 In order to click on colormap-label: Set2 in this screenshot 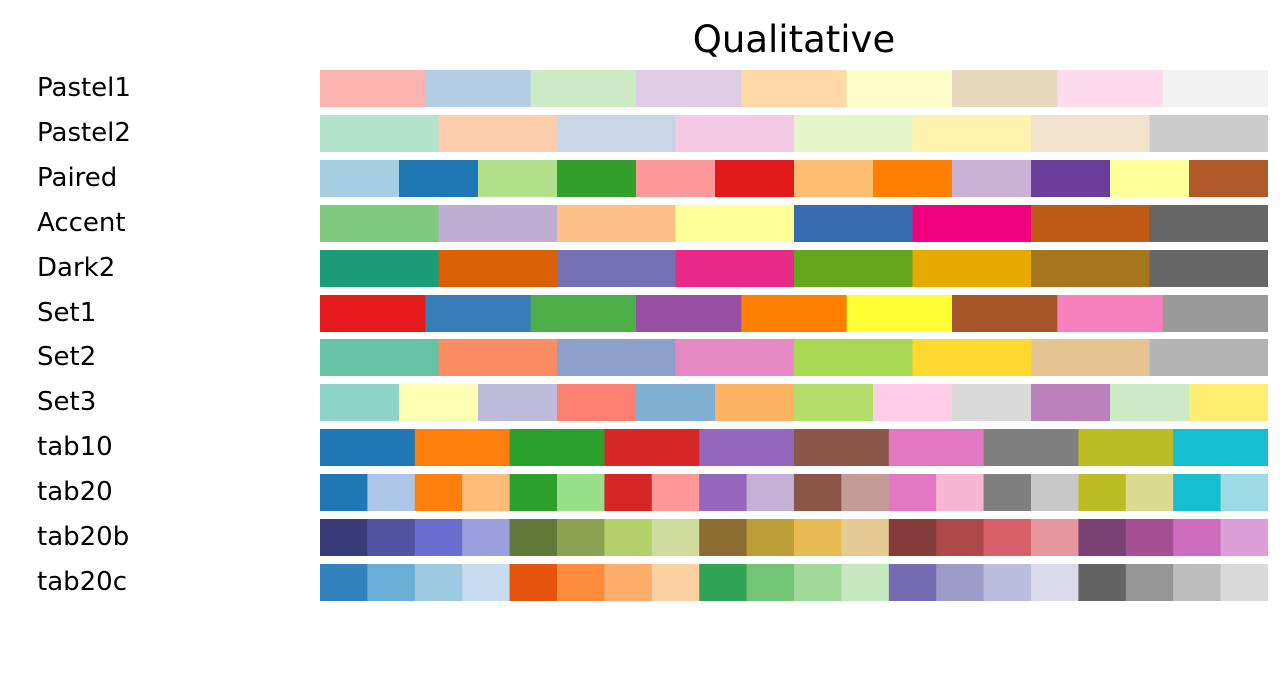, I will do `click(67, 357)`.